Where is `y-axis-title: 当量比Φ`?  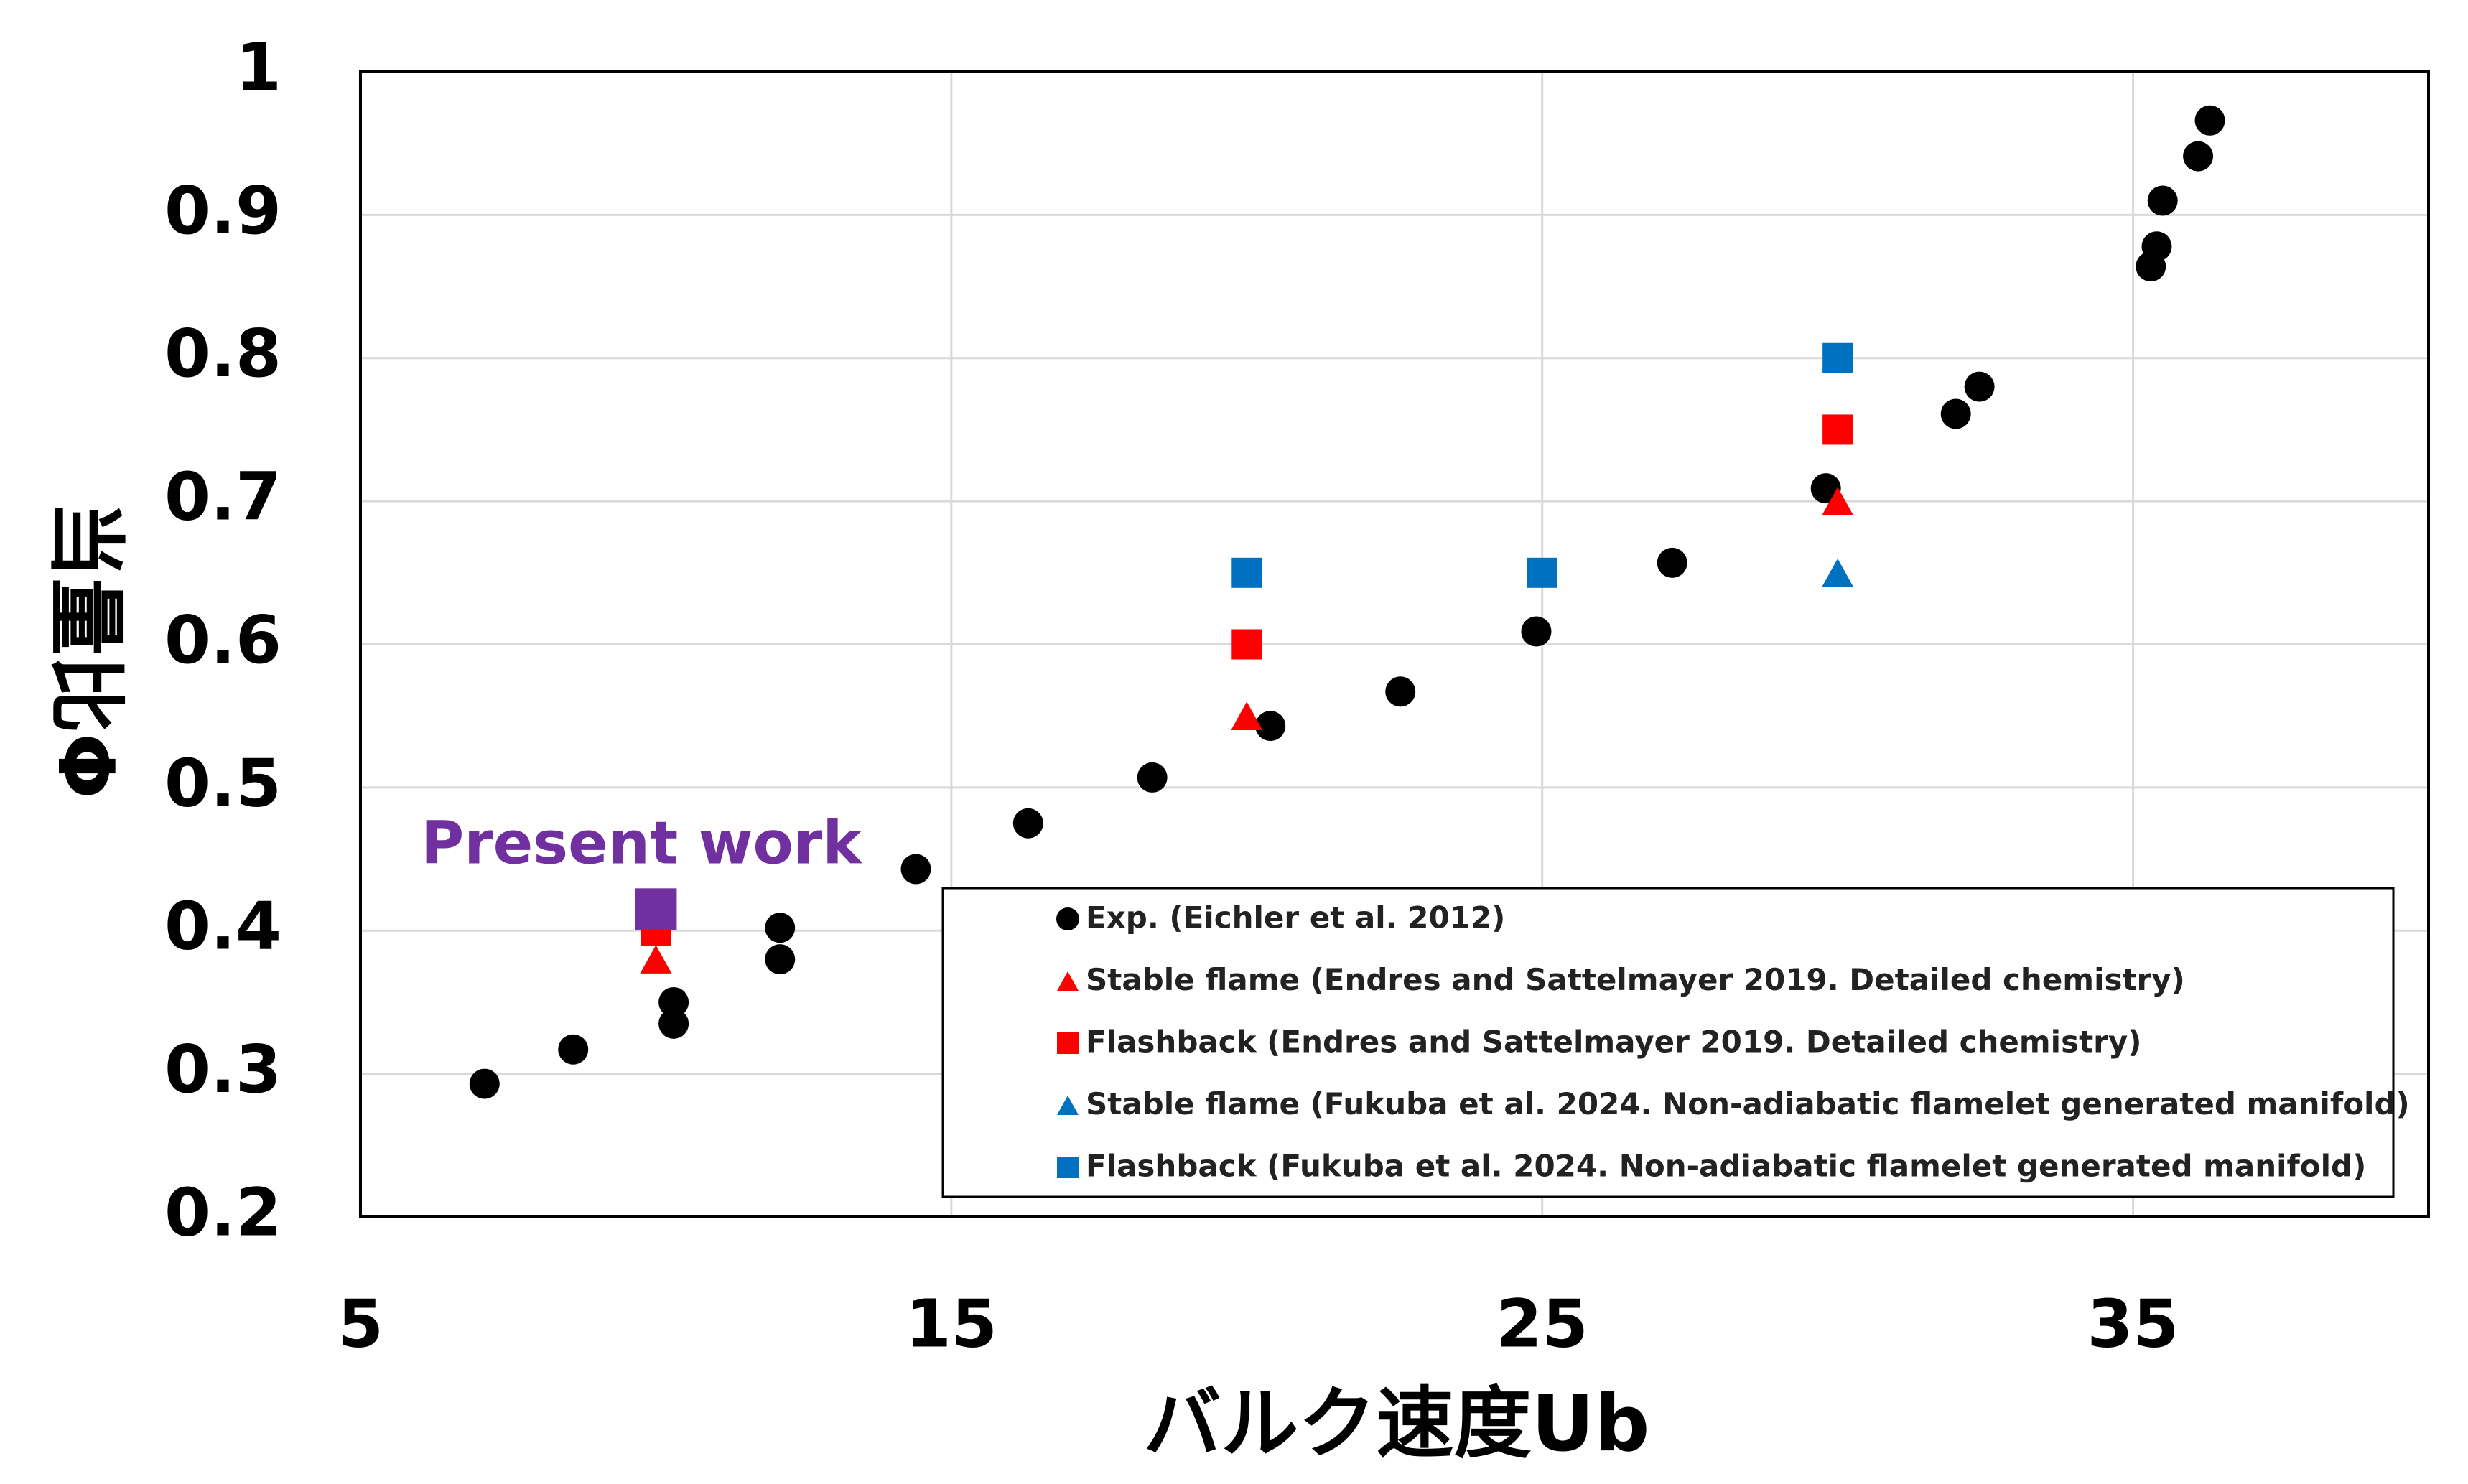 y-axis-title: 当量比Φ is located at coordinates (85, 649).